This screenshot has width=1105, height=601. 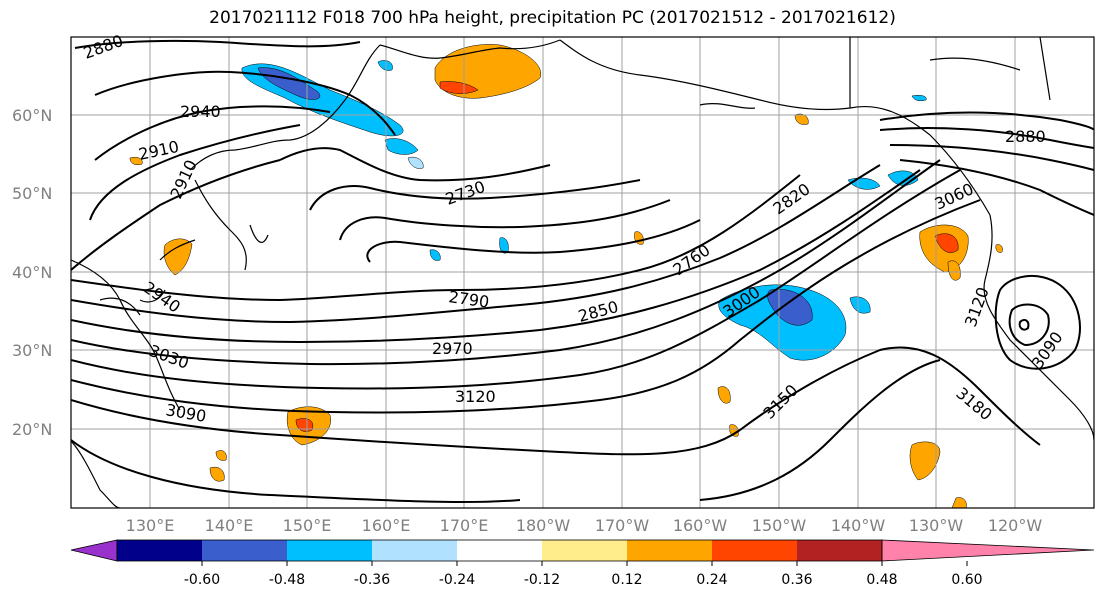 I want to click on colorbar-tick-label: 0.24, so click(x=711, y=580).